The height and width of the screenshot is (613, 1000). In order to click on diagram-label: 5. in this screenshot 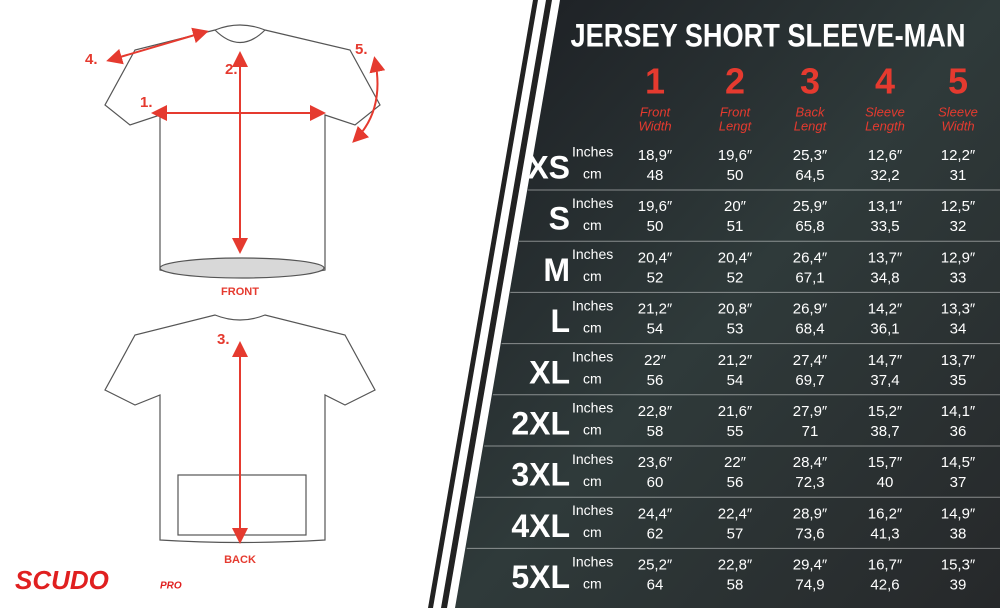, I will do `click(361, 49)`.